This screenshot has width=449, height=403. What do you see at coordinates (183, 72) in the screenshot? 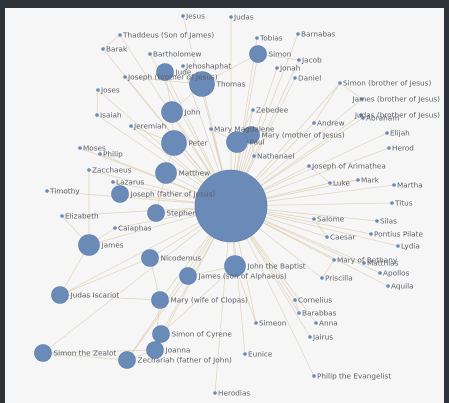
I see `graph-node-label: Jude` at bounding box center [183, 72].